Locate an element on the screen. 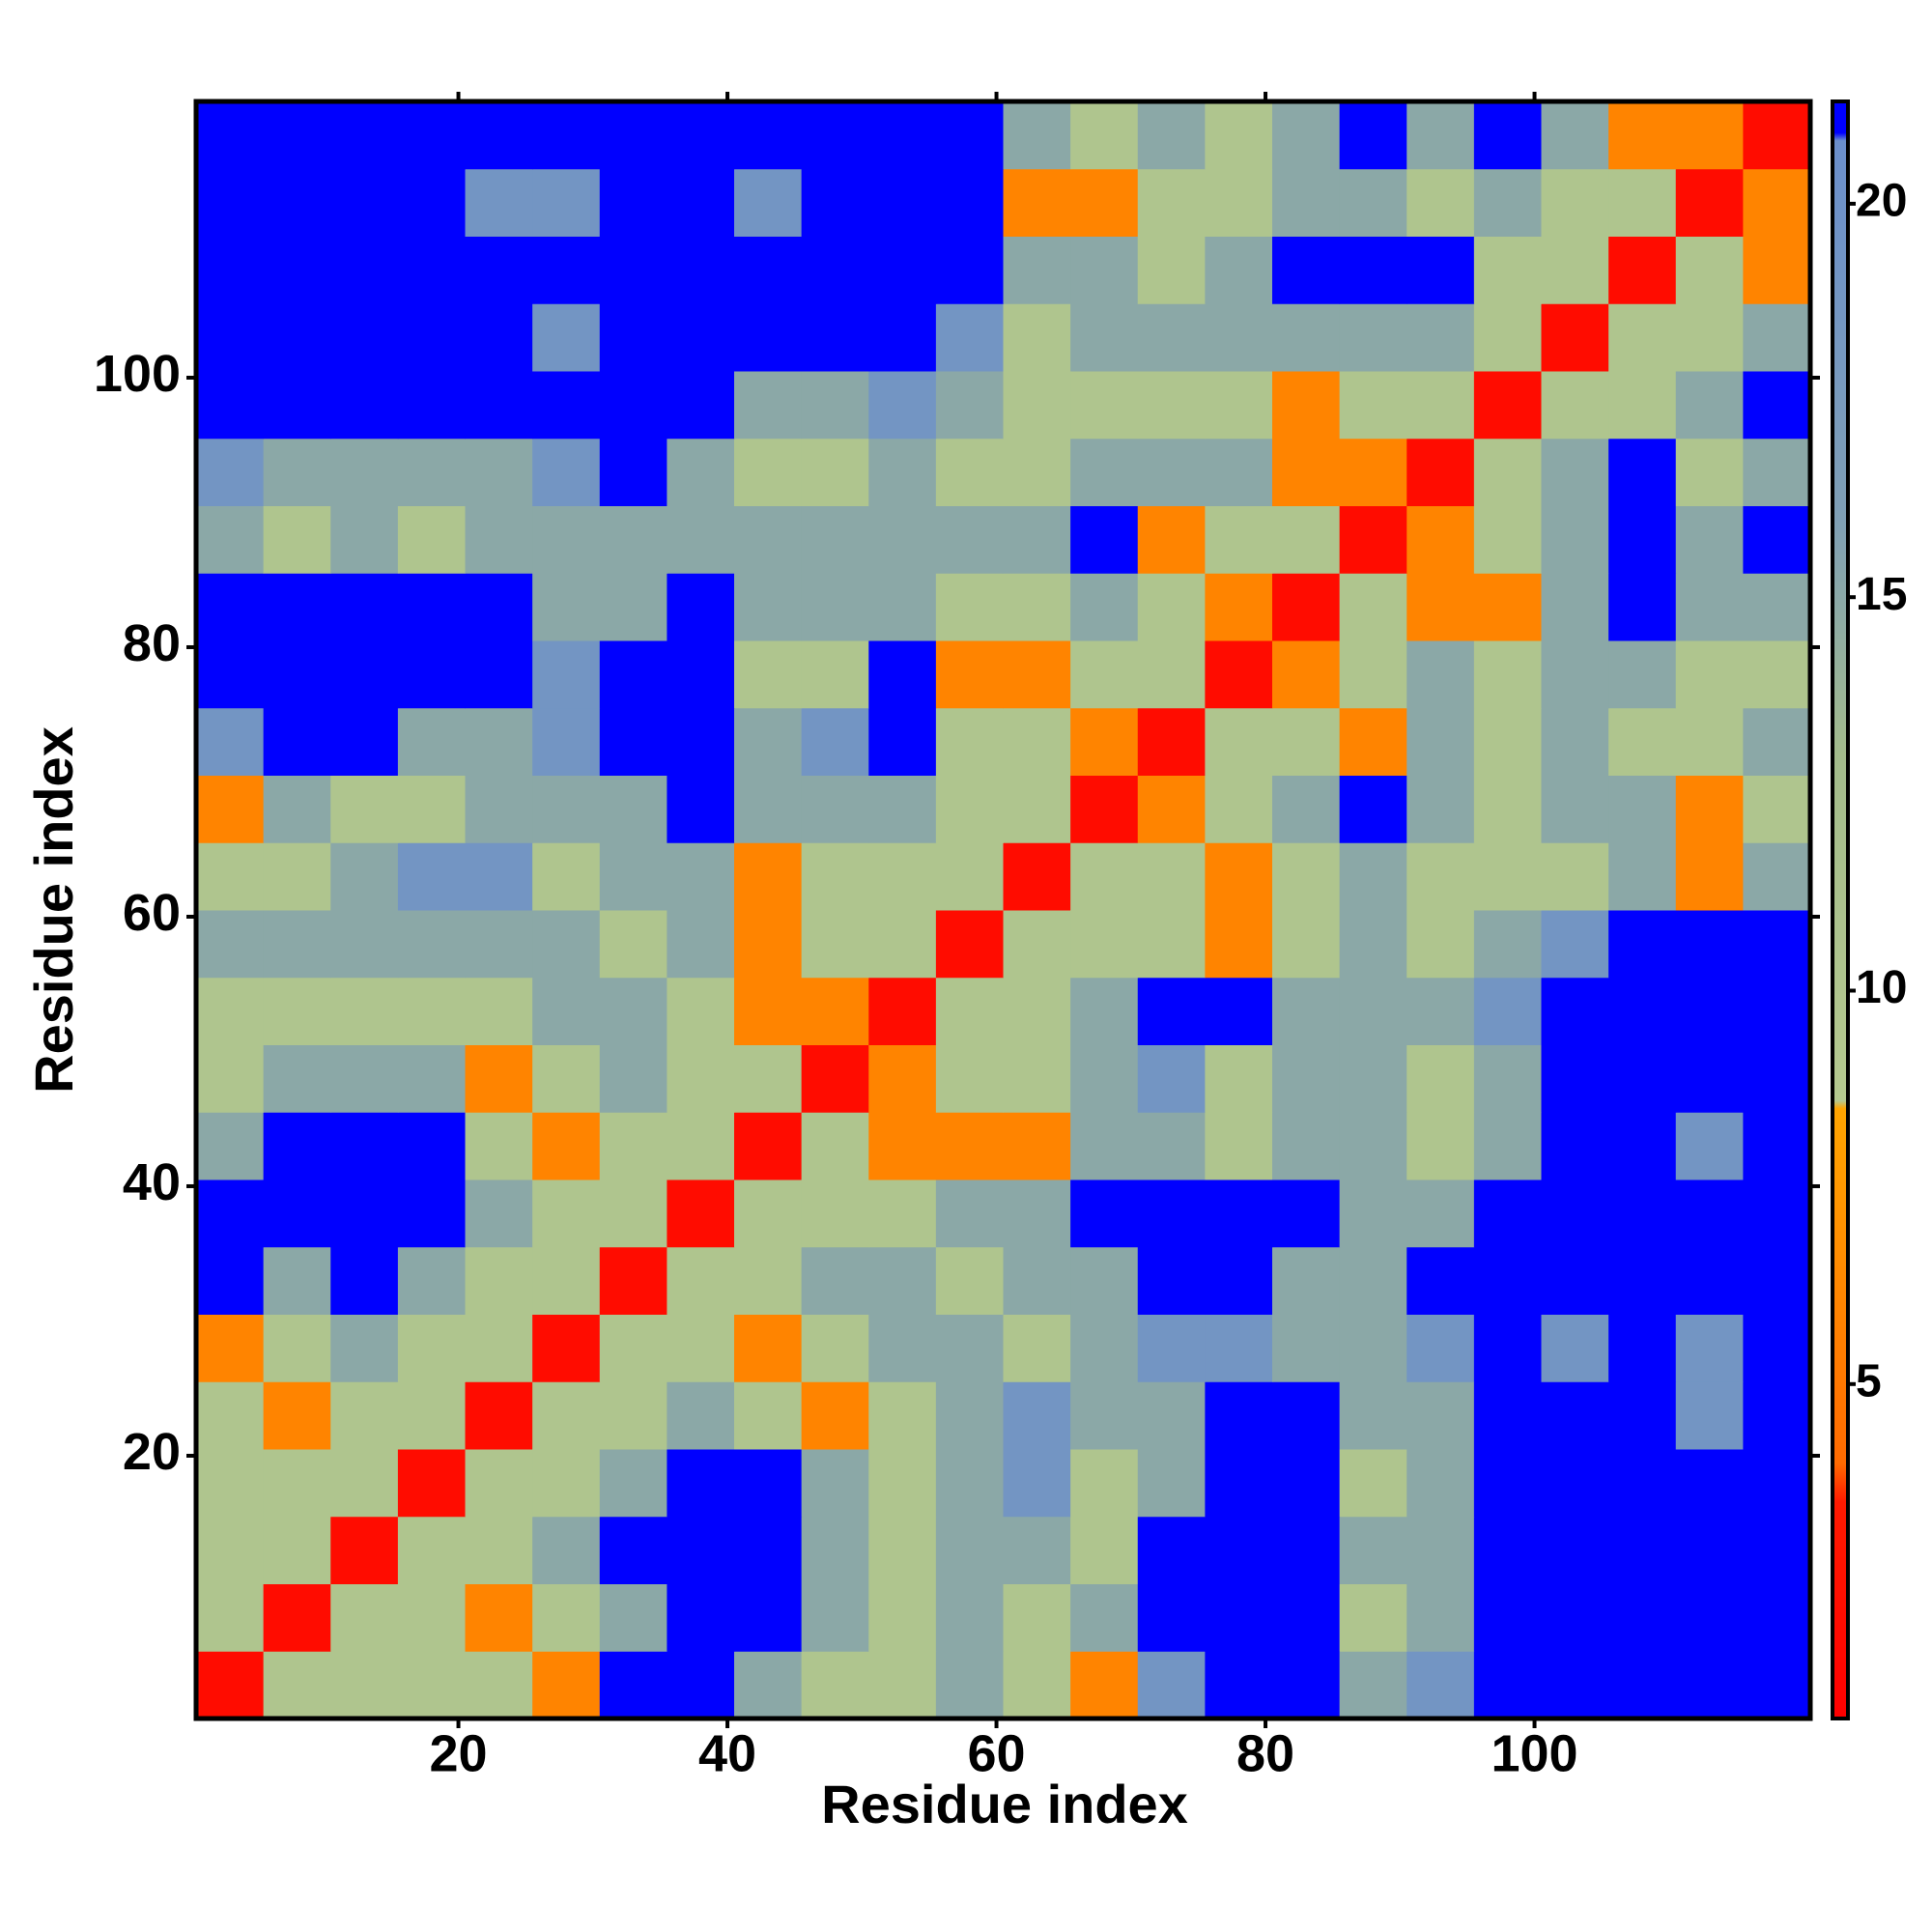 The height and width of the screenshot is (1932, 1932). x-tick-label: 60 is located at coordinates (996, 1753).